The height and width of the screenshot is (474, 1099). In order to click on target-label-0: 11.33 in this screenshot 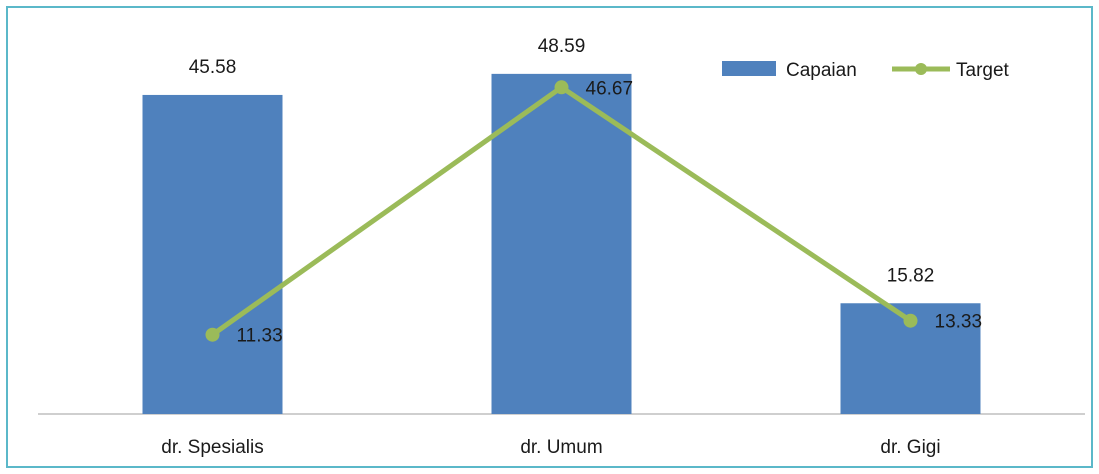, I will do `click(260, 336)`.